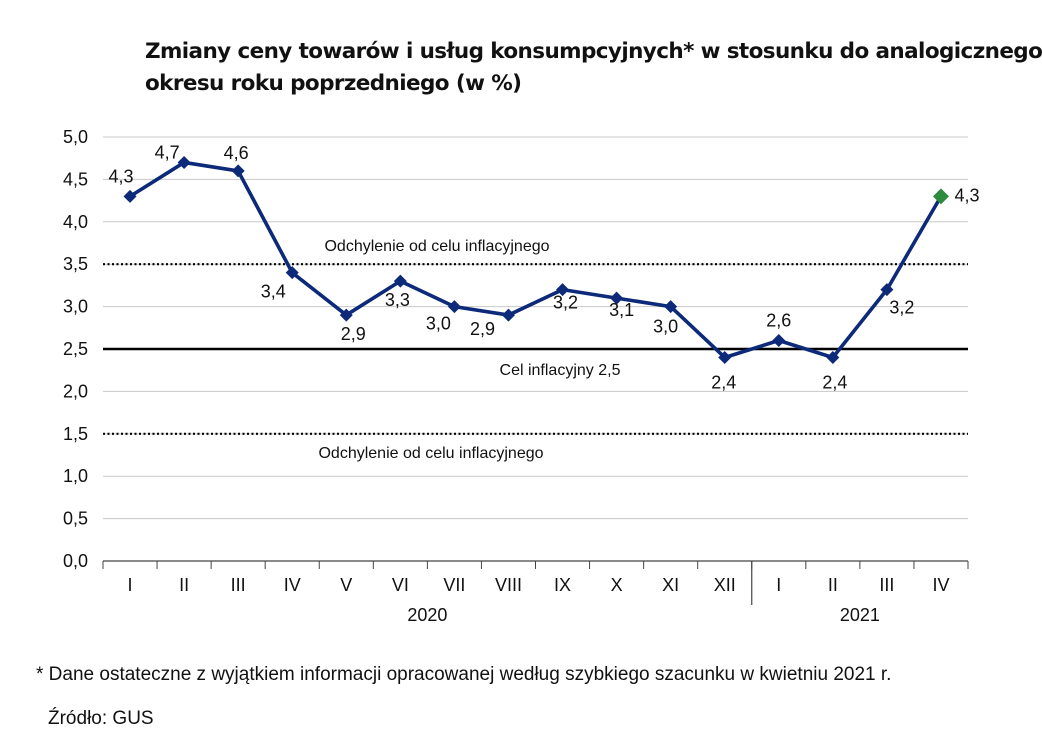 The image size is (1042, 749). I want to click on source-note: Źródło: GUS, so click(101, 718).